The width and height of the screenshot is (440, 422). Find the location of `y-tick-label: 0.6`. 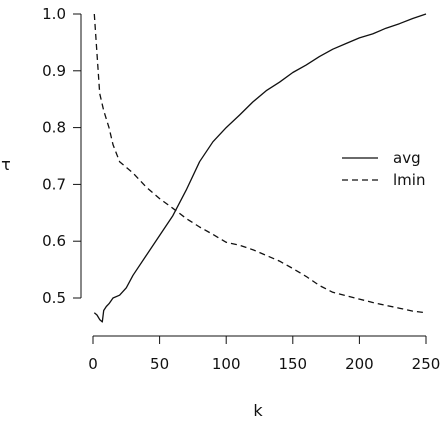

y-tick-label: 0.6 is located at coordinates (54, 241).